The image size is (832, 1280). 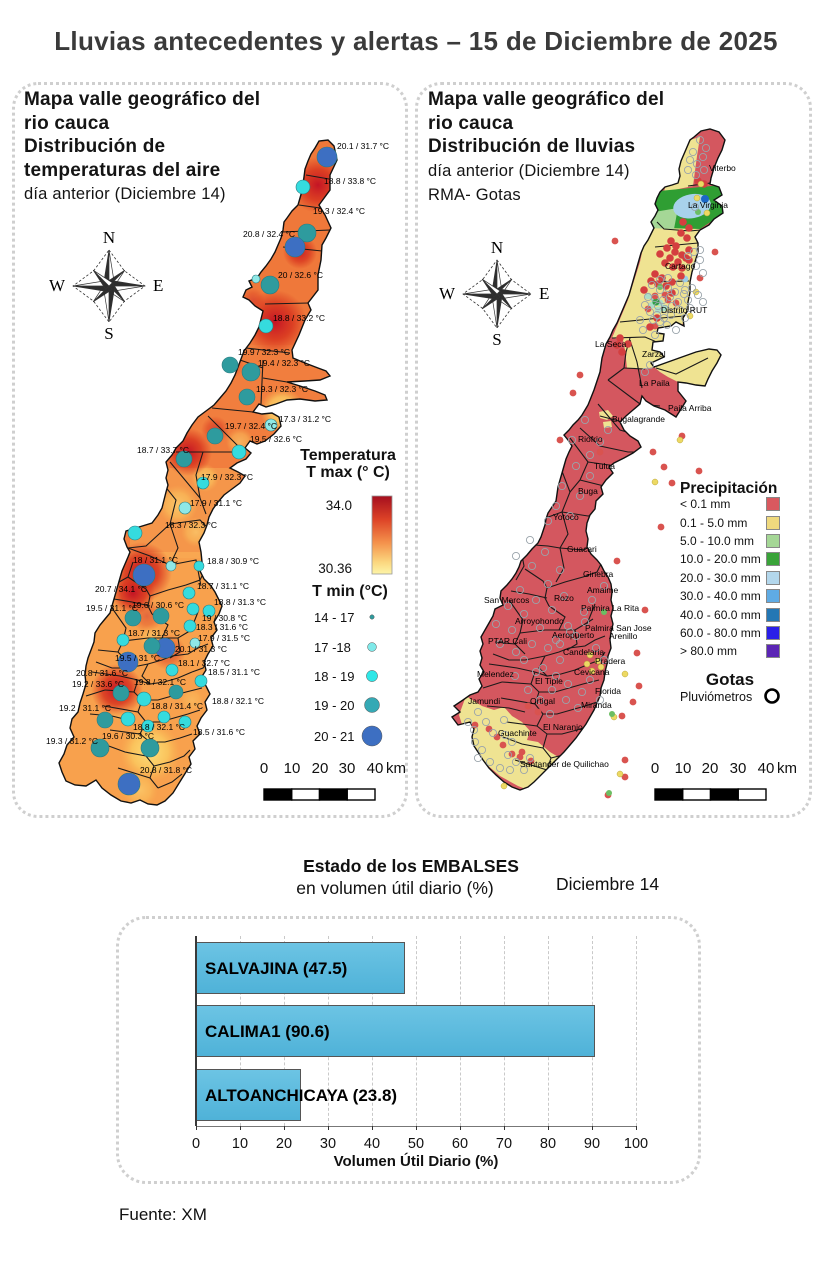 I want to click on svg-text: 20 / 32.6 °C, so click(x=300, y=275).